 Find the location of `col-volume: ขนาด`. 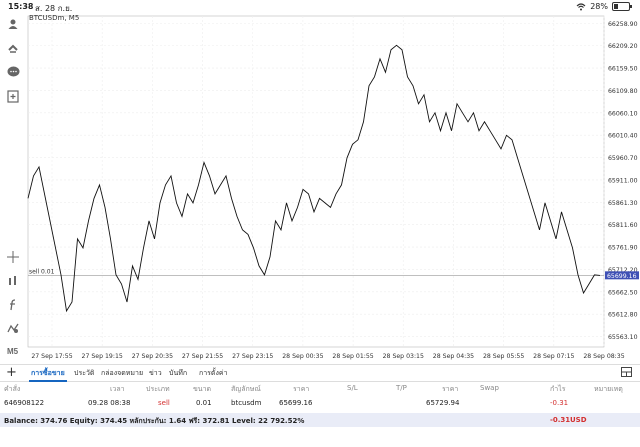

col-volume: ขนาด is located at coordinates (202, 389).